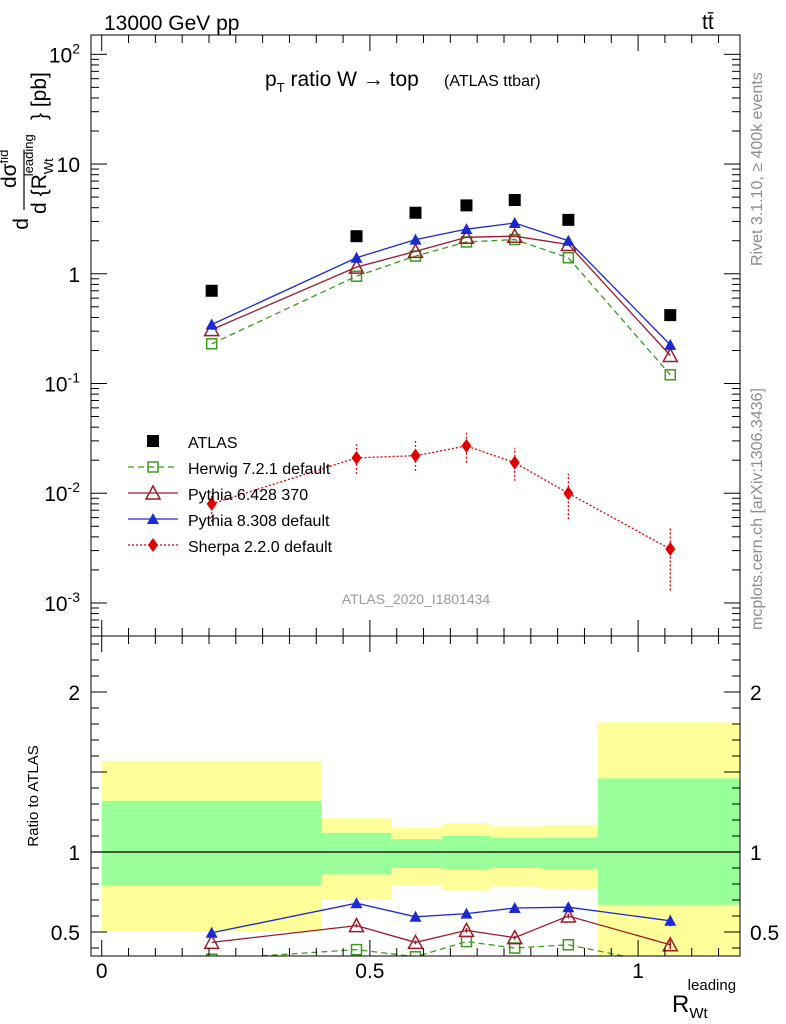  What do you see at coordinates (74, 853) in the screenshot?
I see `ratio-y-tick-label: 1` at bounding box center [74, 853].